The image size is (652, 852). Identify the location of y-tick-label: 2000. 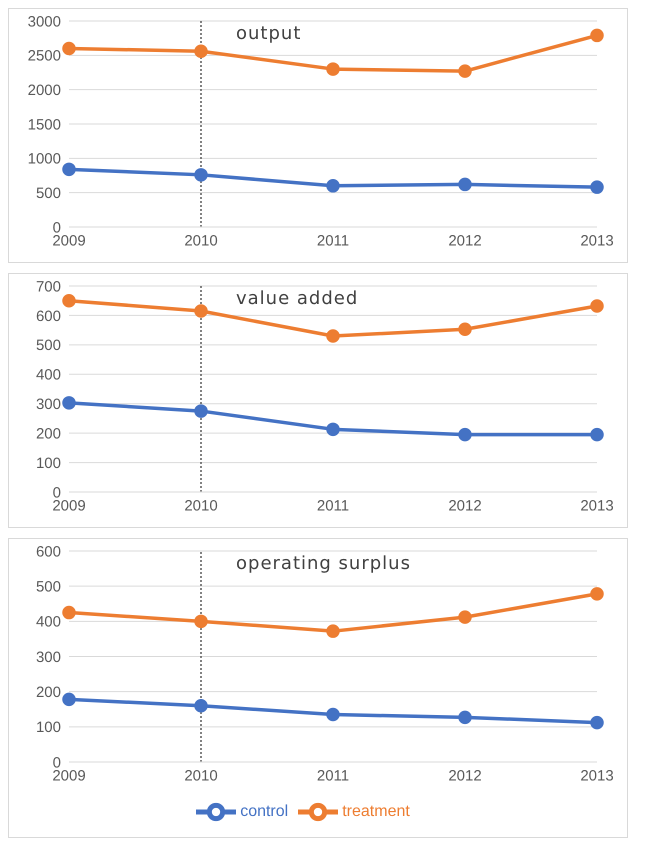
(44, 90).